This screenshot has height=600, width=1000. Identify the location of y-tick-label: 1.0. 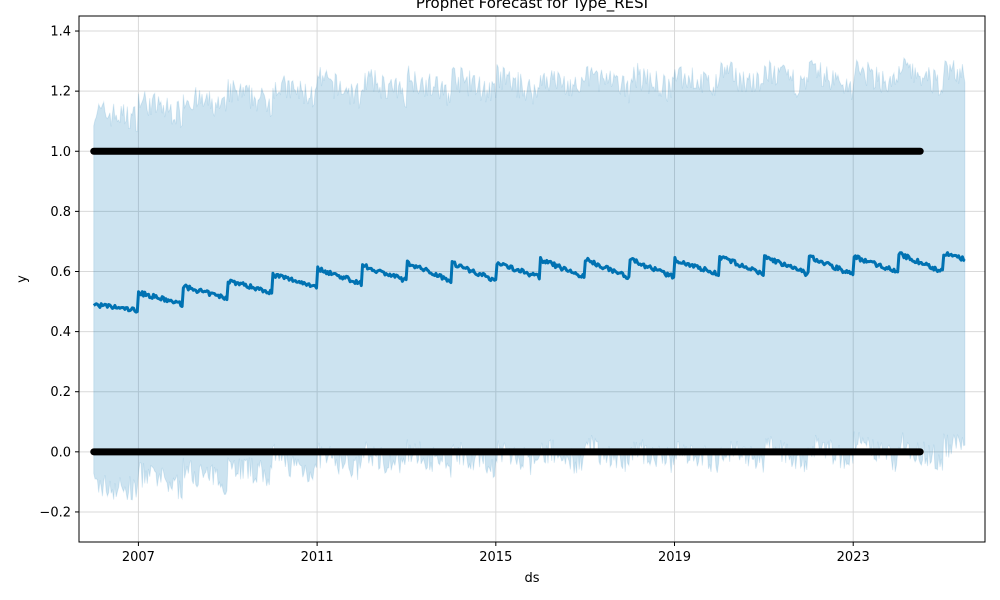
(60, 152).